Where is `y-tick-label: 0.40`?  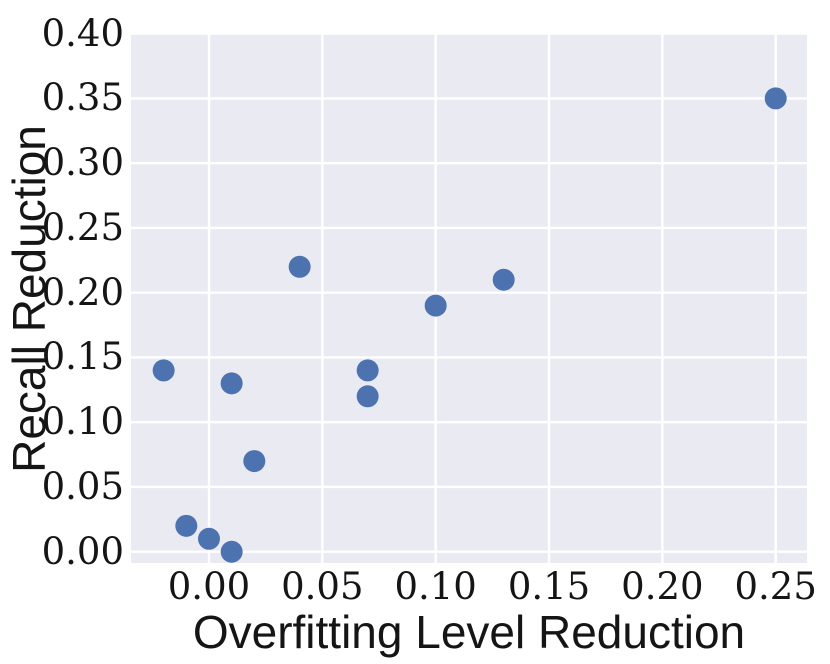
y-tick-label: 0.40 is located at coordinates (82, 33).